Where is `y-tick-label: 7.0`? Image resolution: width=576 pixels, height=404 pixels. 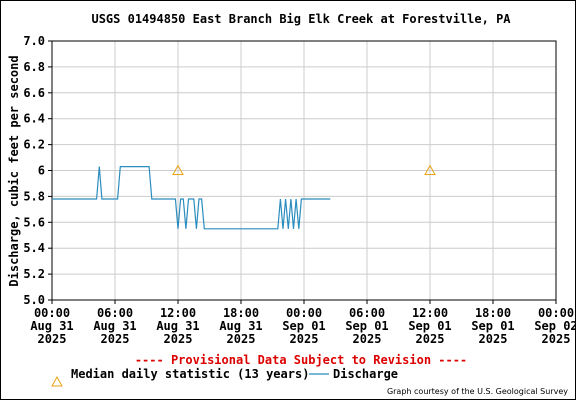 y-tick-label: 7.0 is located at coordinates (34, 41).